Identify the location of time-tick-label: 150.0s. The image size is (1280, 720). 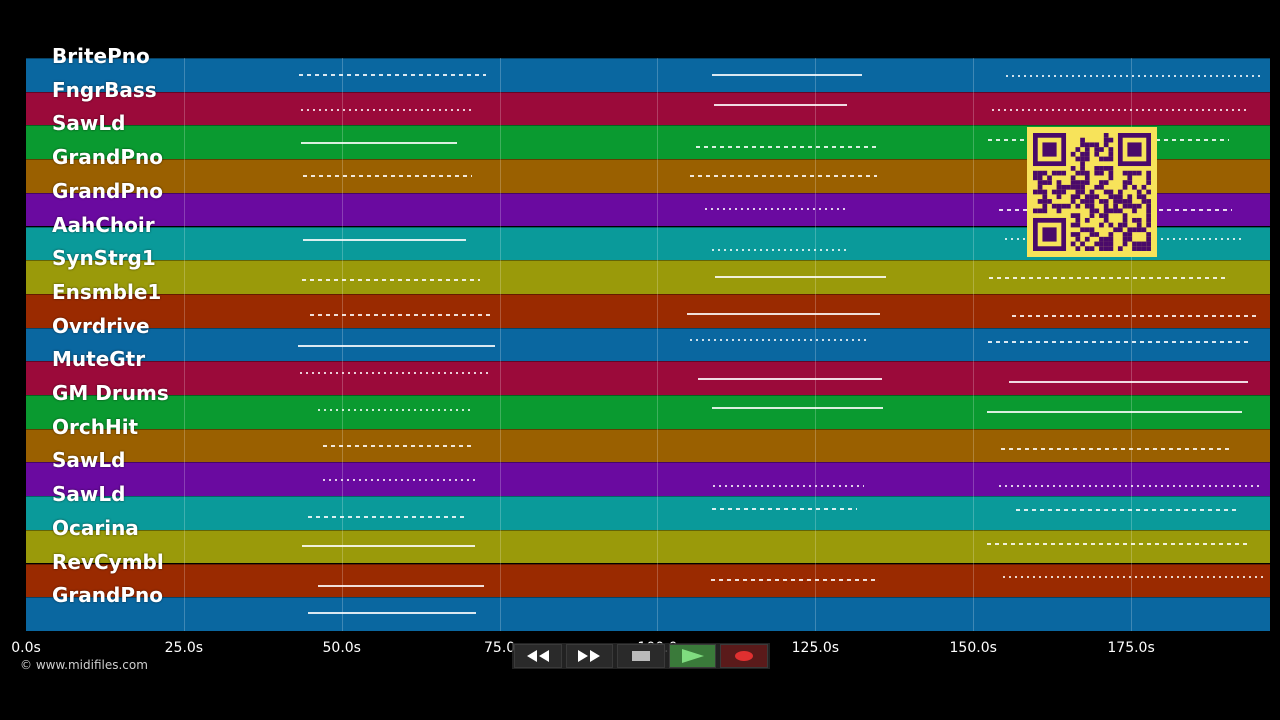
(973, 648).